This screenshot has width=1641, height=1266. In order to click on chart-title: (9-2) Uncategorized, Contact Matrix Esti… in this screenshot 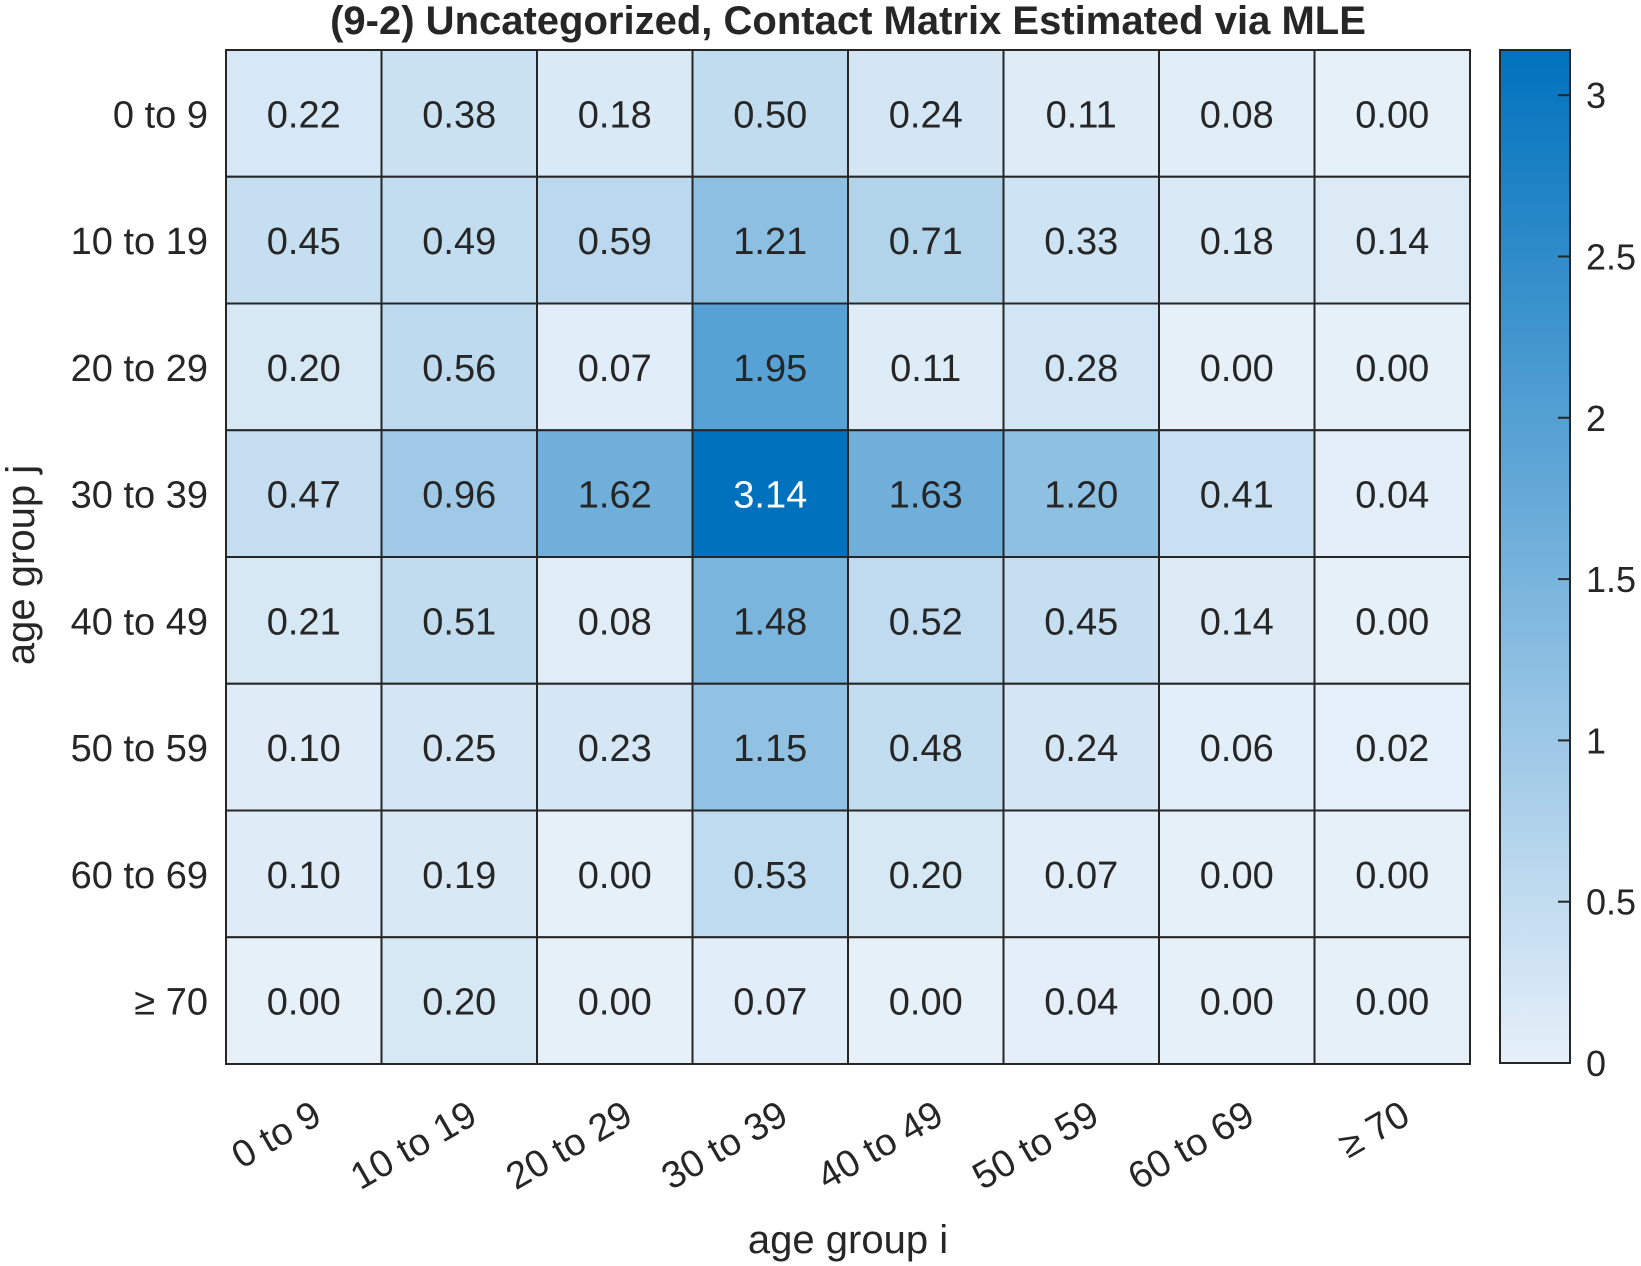, I will do `click(848, 21)`.